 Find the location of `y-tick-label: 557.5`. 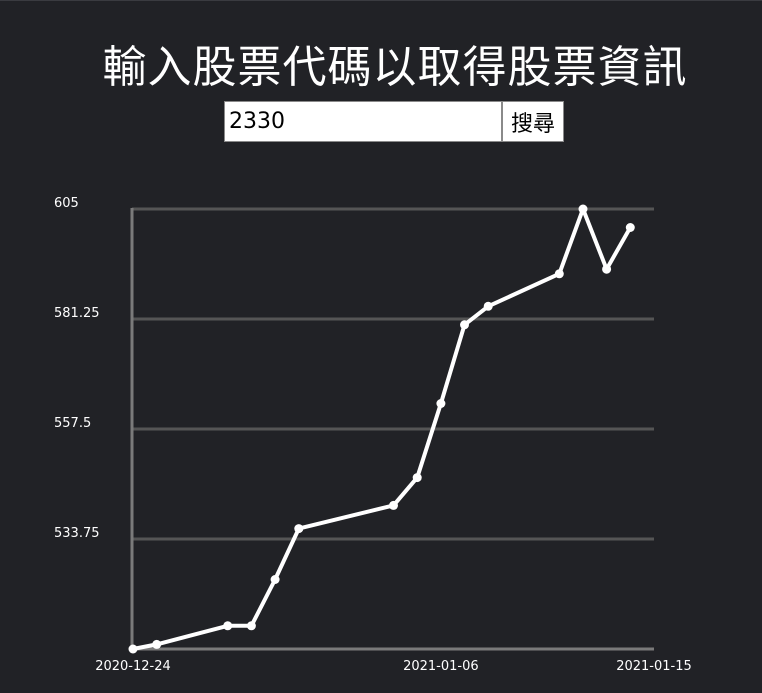

y-tick-label: 557.5 is located at coordinates (72, 423).